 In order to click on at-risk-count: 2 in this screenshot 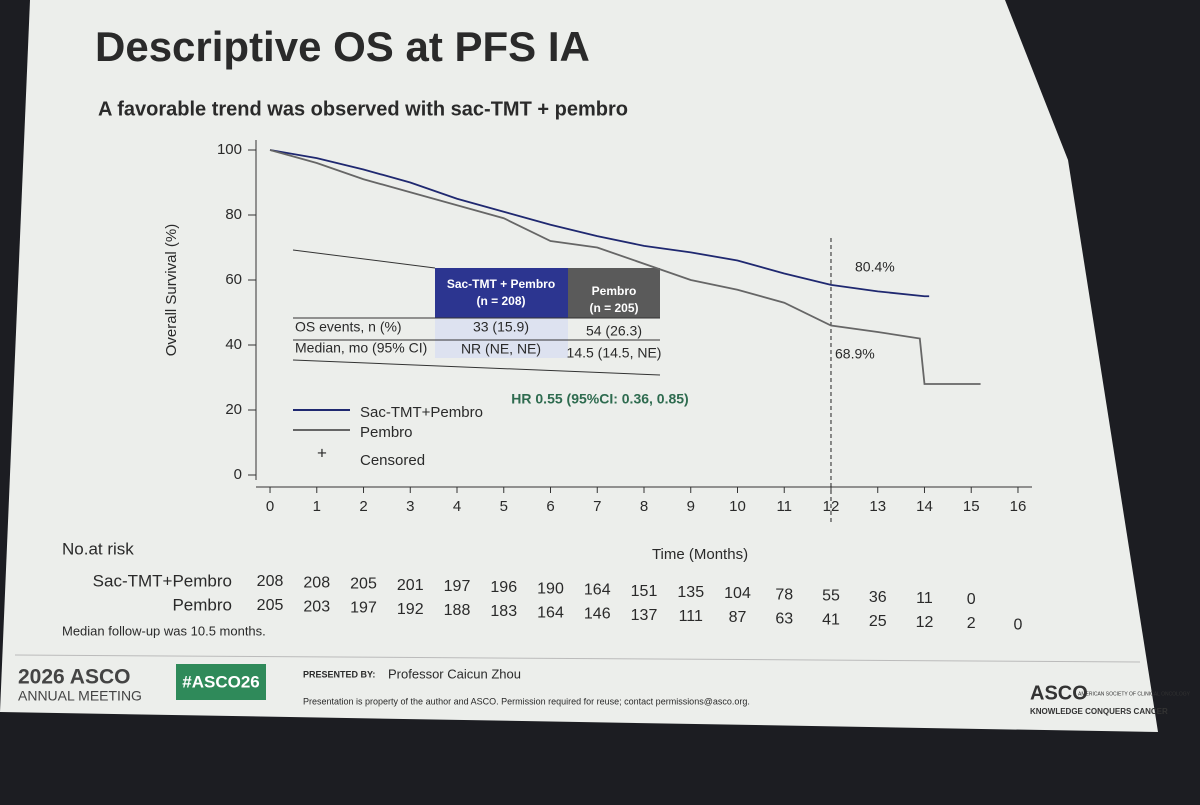, I will do `click(971, 623)`.